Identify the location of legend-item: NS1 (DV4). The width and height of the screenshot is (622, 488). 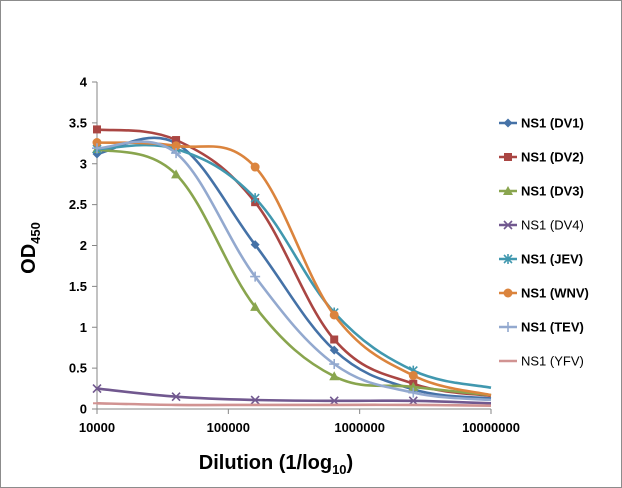
(541, 225).